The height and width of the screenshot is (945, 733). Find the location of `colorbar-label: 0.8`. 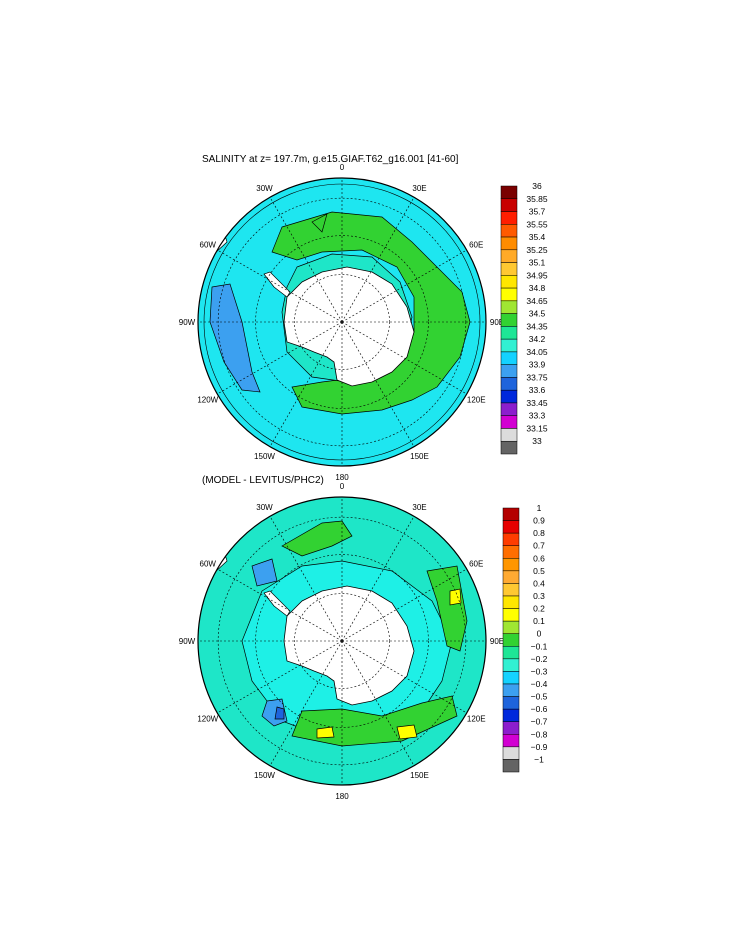

colorbar-label: 0.8 is located at coordinates (539, 533).